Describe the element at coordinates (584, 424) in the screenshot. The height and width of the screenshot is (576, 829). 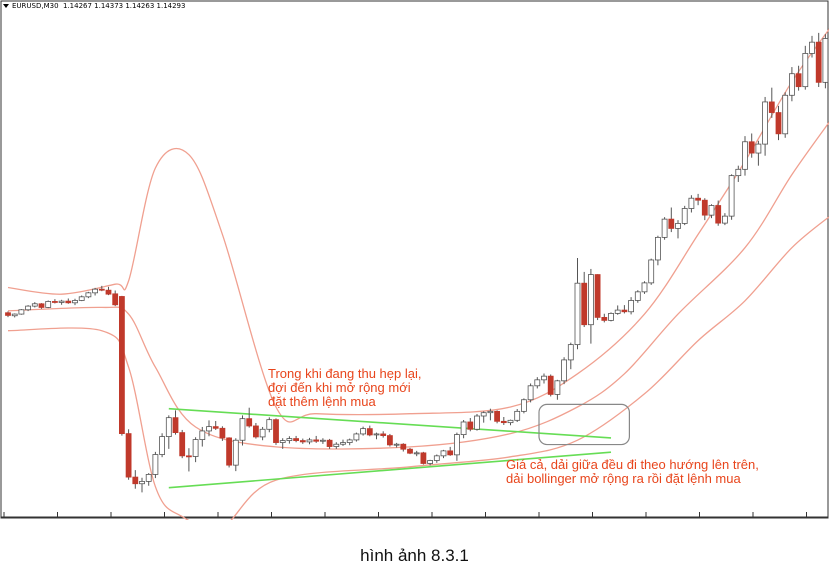
I see `highlight-box-layer` at that location.